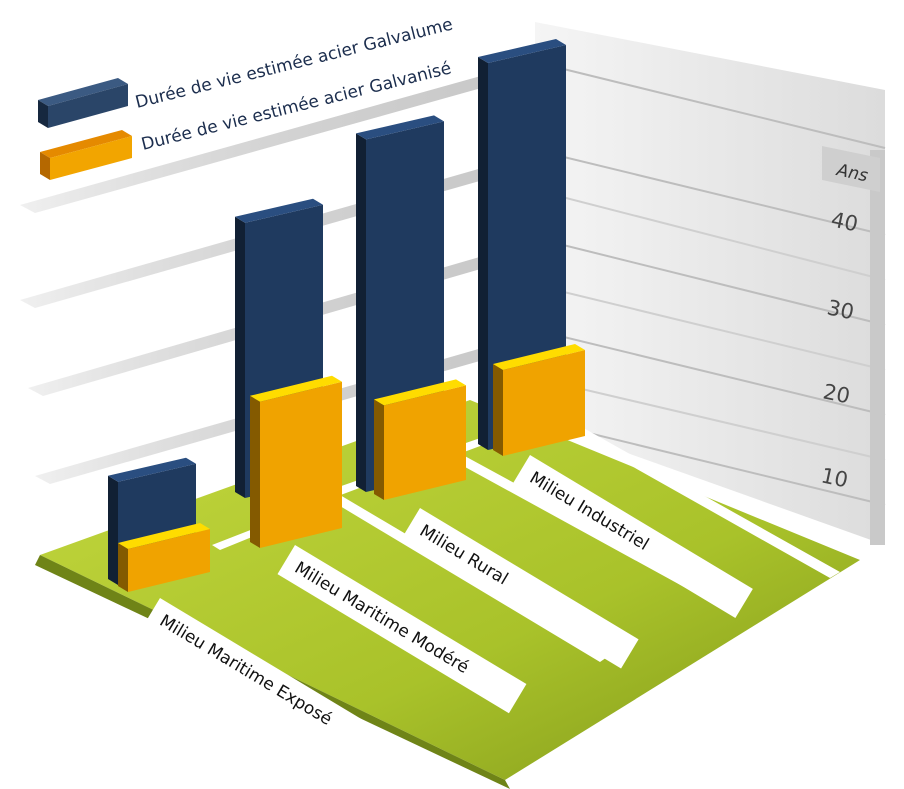 This screenshot has width=904, height=789. I want to click on wall-edge, so click(877, 347).